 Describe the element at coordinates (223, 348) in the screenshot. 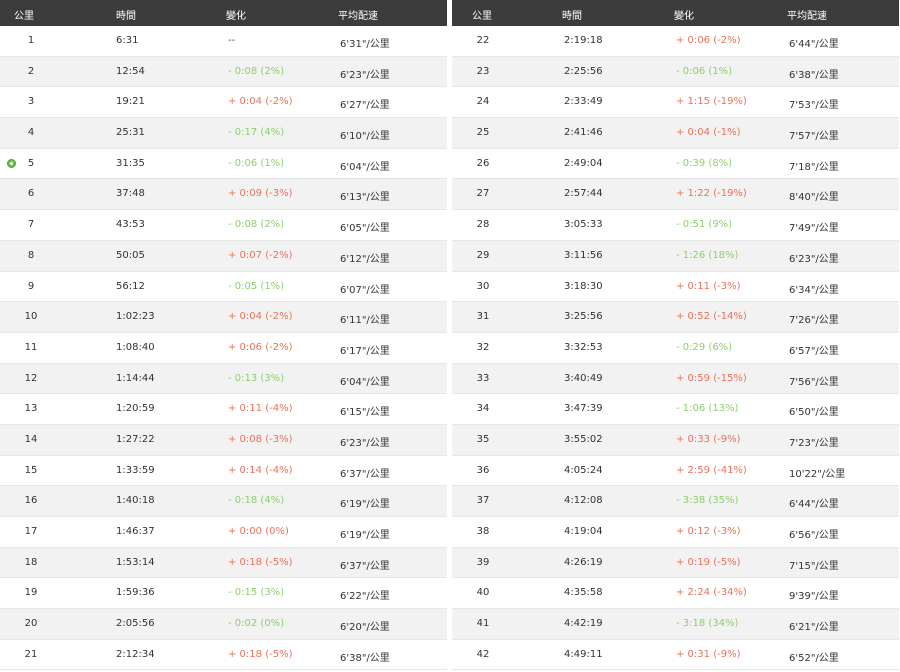

I see `table-row: 11 1:08:40 + 0:06 (-2%) 6'17"/公里` at that location.